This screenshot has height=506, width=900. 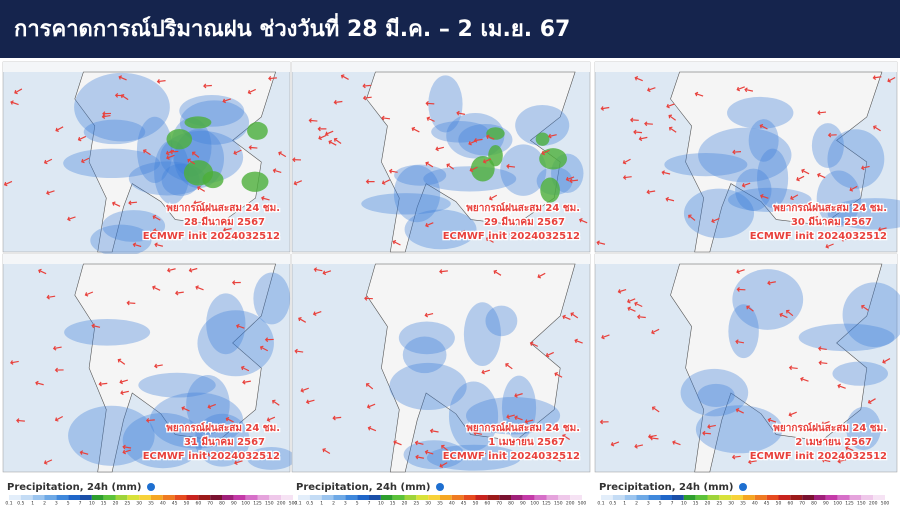 I want to click on legend-scale-label: 20, so click(x=708, y=503).